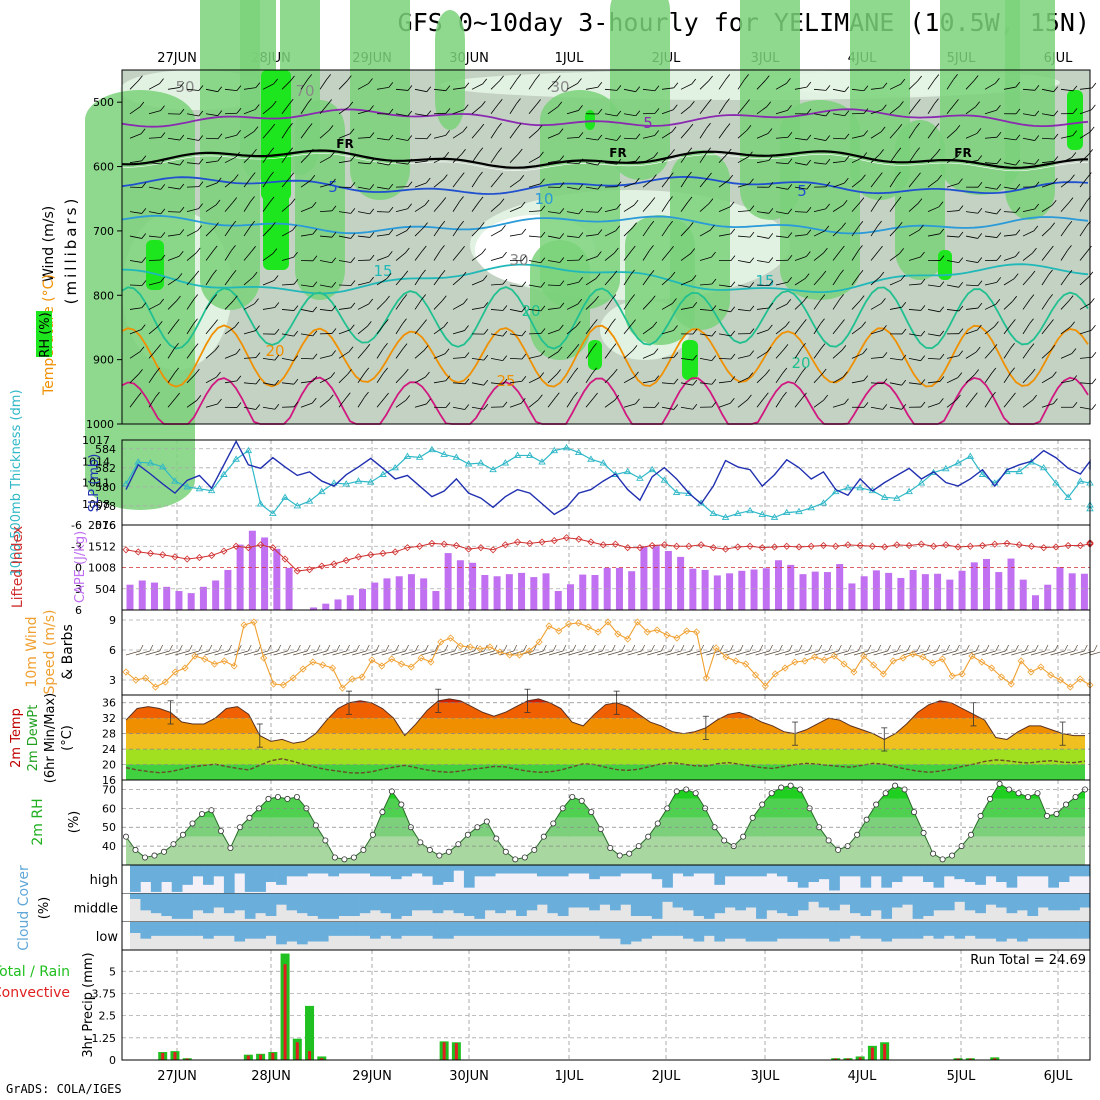 Image resolution: width=1100 pixels, height=1100 pixels. What do you see at coordinates (750, 510) in the screenshot?
I see `thickness-point` at bounding box center [750, 510].